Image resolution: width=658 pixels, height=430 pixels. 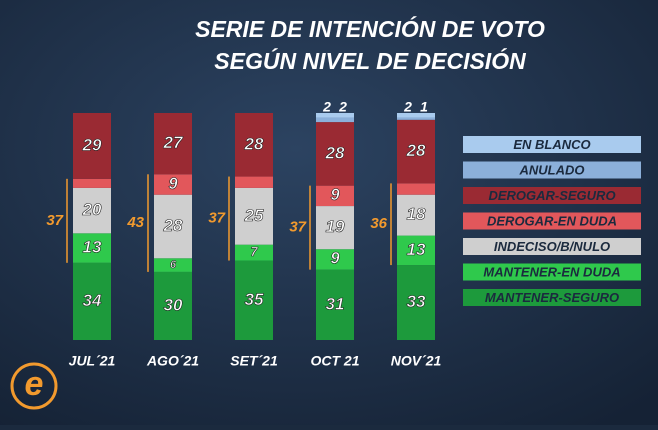 I want to click on data-label: 30, so click(x=173, y=304).